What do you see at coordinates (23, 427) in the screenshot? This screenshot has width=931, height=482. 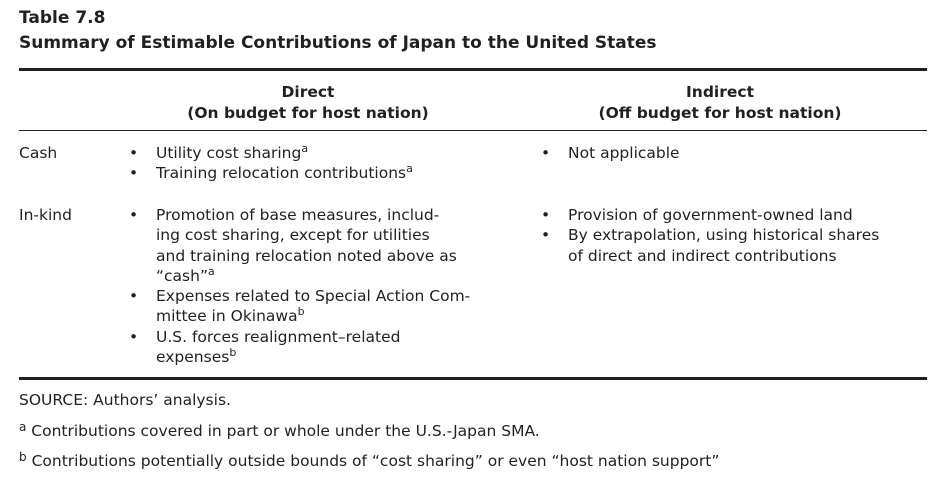 I see `footnote-a-mark: a` at bounding box center [23, 427].